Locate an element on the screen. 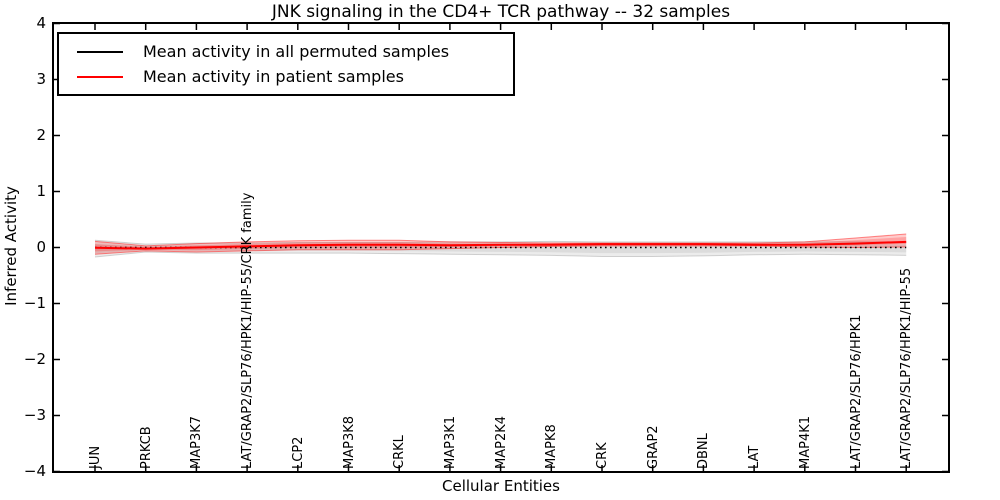  y-tick-label: 0 is located at coordinates (41, 247).